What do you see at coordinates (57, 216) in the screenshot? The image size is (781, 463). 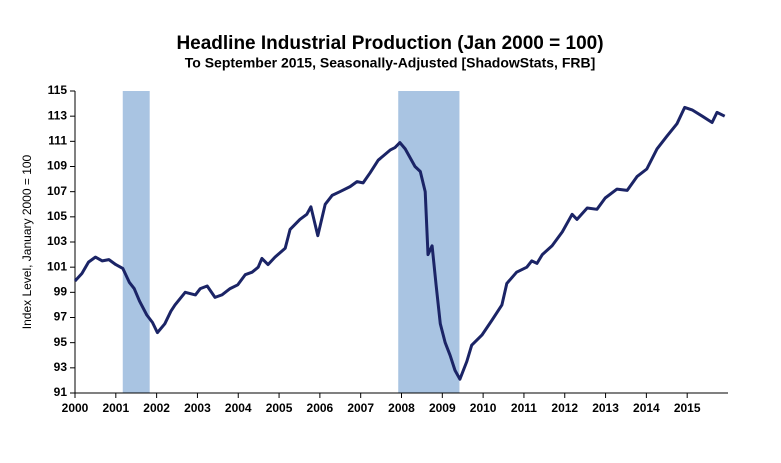 I see `y-tick-label: 105` at bounding box center [57, 216].